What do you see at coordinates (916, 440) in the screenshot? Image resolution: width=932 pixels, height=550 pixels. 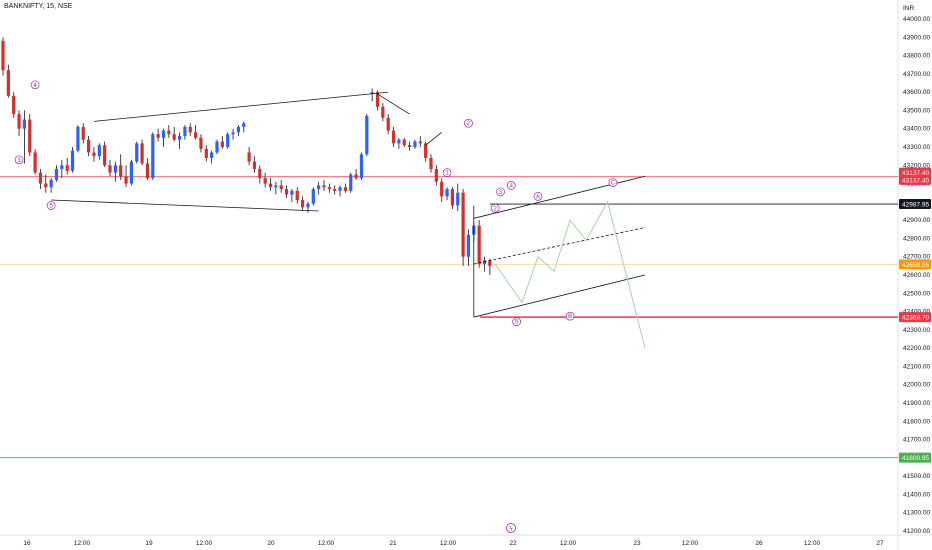 I see `y-tick-label: 41700.00` at bounding box center [916, 440].